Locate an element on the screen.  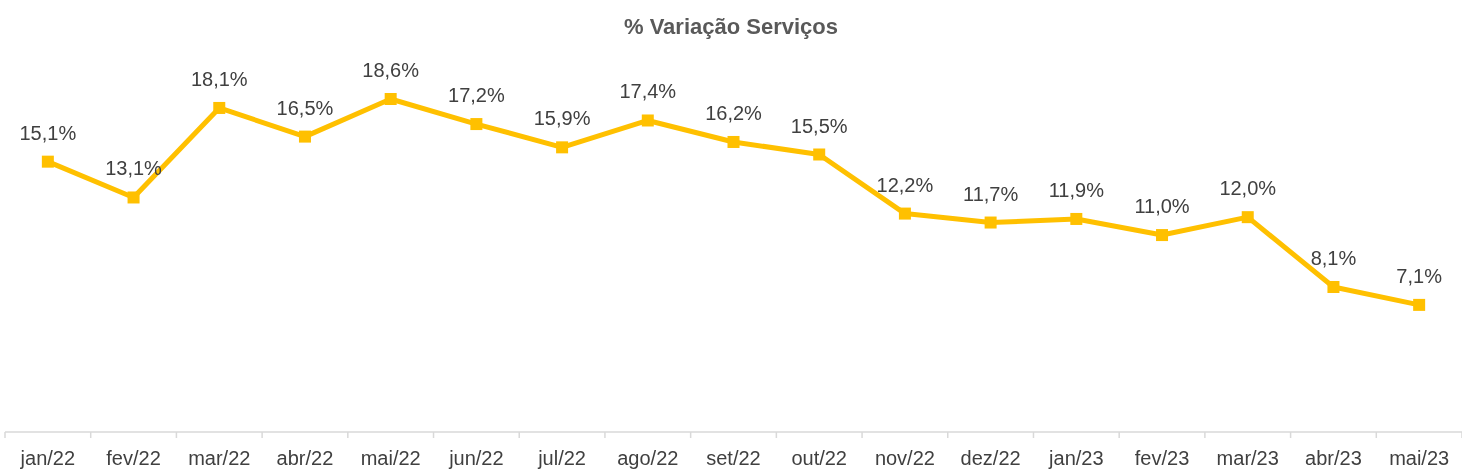
data-label: 15,9% is located at coordinates (562, 118).